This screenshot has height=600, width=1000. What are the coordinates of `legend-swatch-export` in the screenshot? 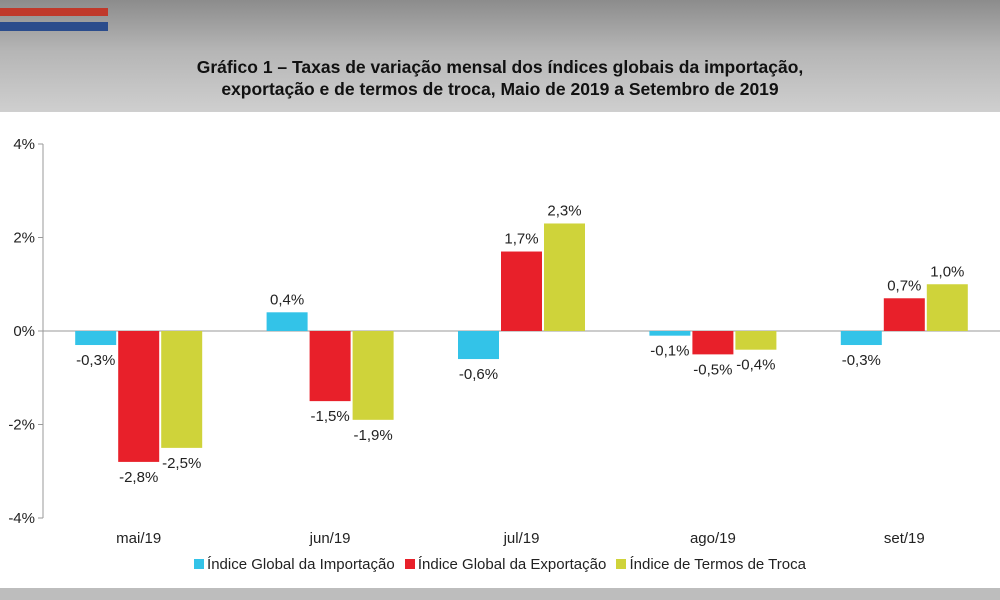 It's located at (409, 564).